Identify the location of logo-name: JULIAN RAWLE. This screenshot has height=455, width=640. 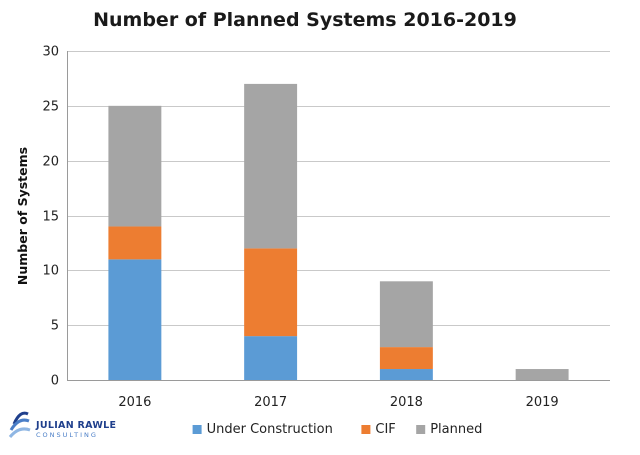
(75, 425).